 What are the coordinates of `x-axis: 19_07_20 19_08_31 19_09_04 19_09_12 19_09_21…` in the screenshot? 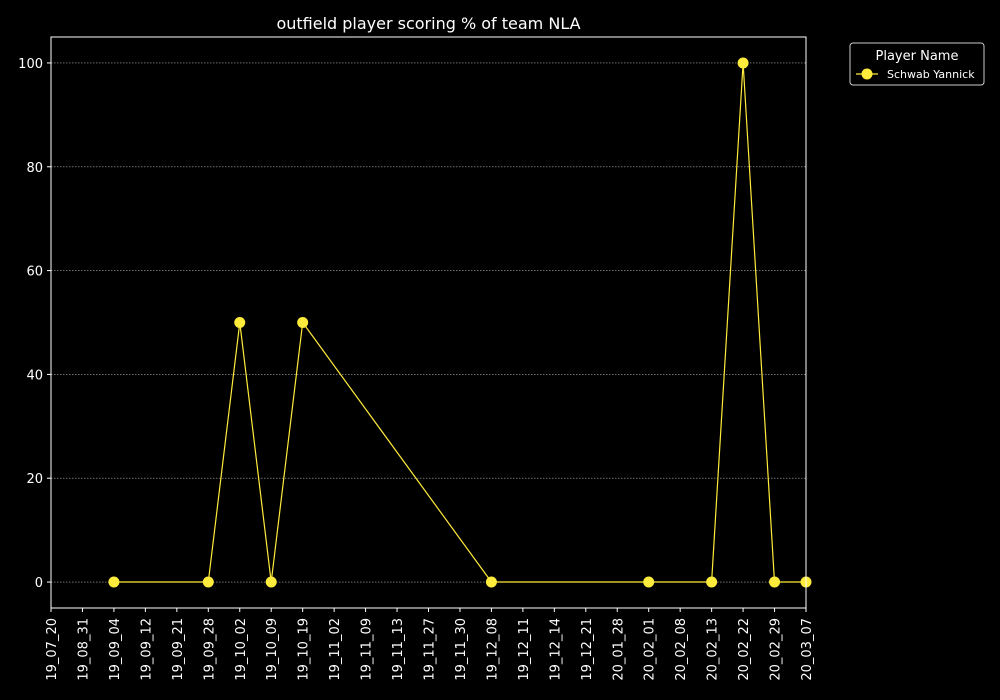 It's located at (430, 644).